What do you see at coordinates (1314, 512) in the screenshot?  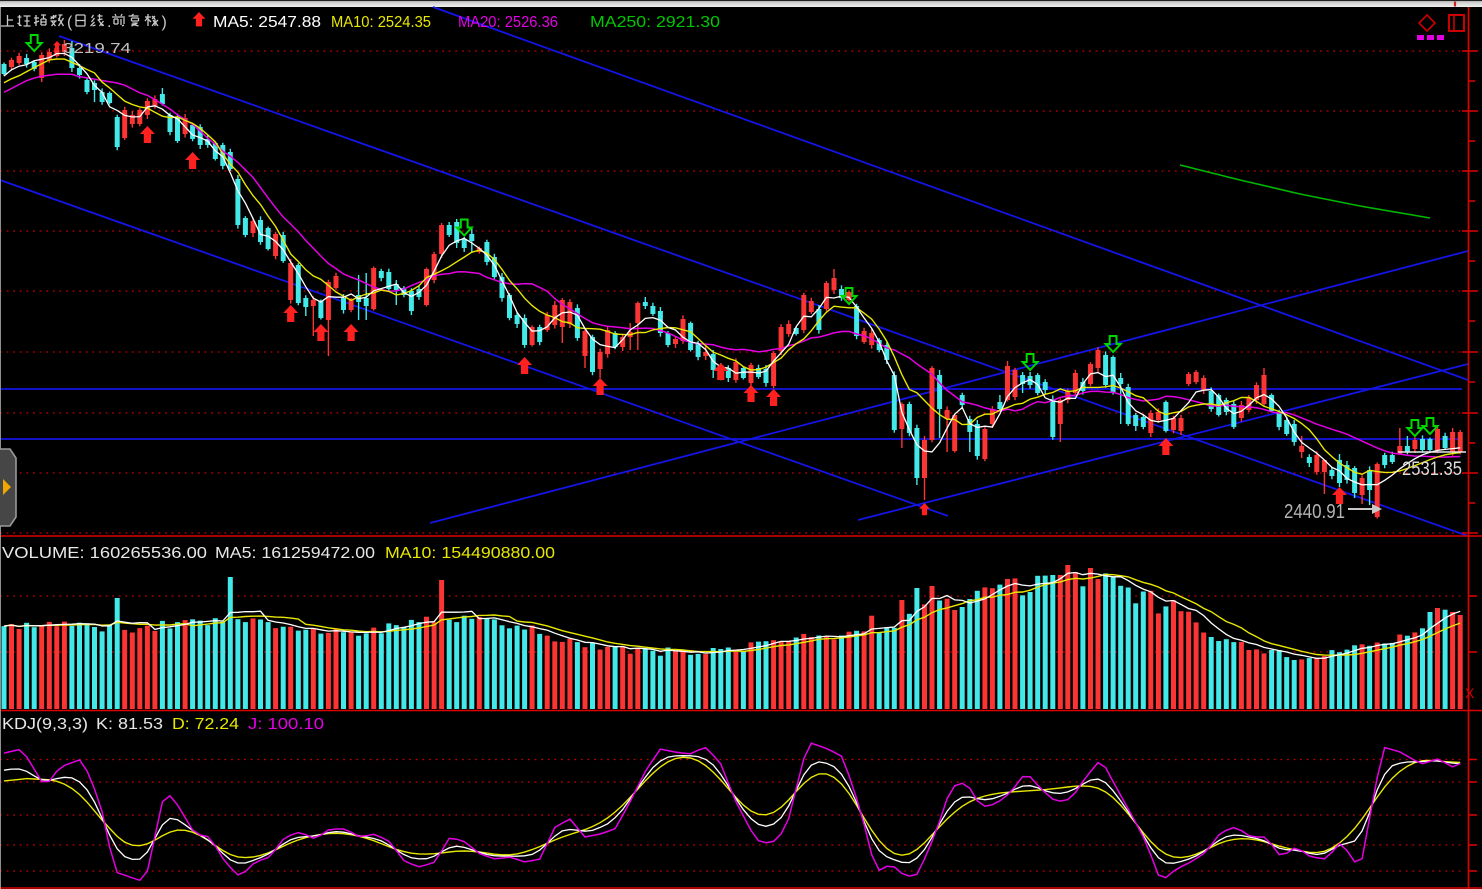 I see `svg-text: 2440.91` at bounding box center [1314, 512].